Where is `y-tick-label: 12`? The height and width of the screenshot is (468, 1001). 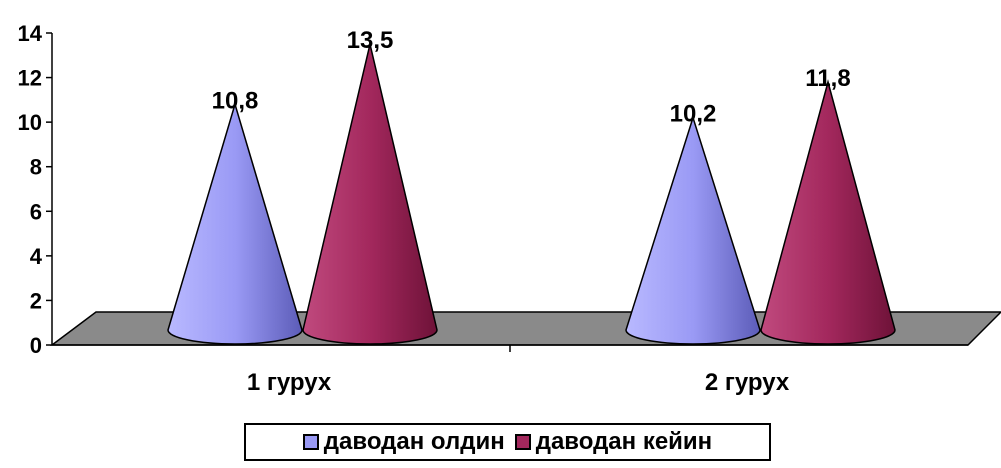 y-tick-label: 12 is located at coordinates (30, 78).